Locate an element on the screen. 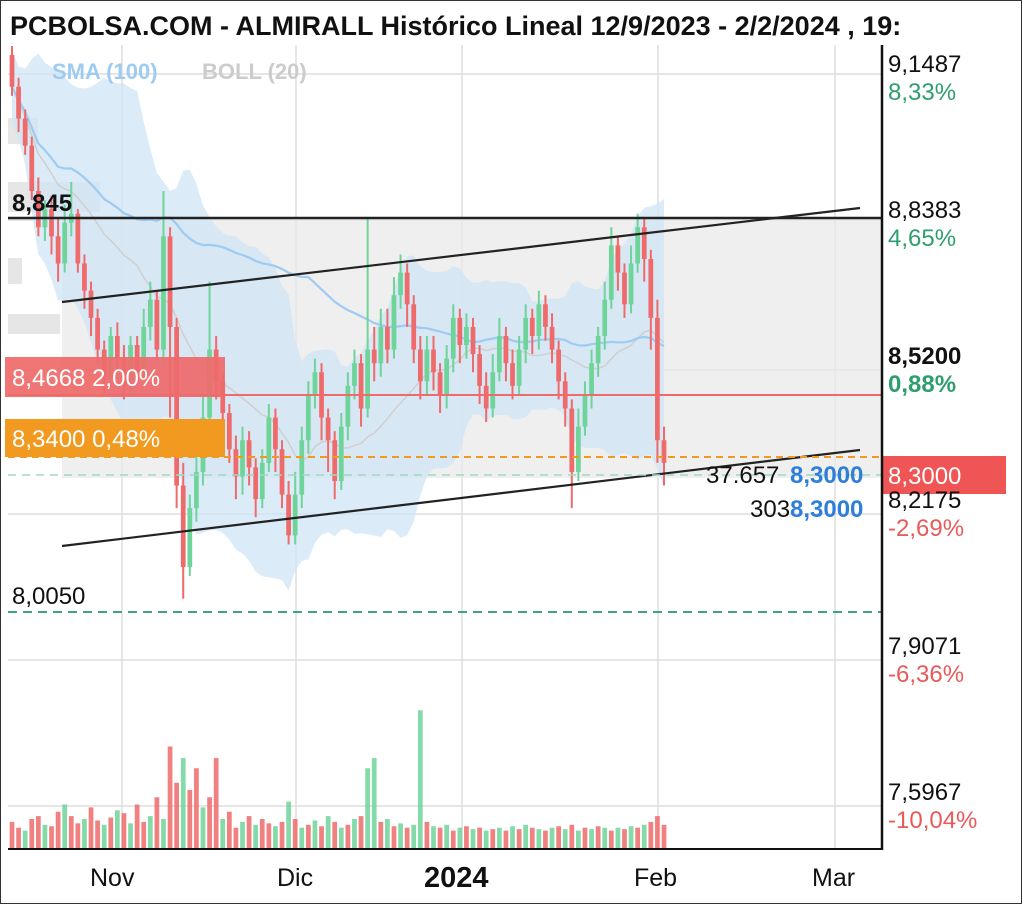 This screenshot has width=1022, height=904. shares-value: 8,3000 is located at coordinates (826, 509).